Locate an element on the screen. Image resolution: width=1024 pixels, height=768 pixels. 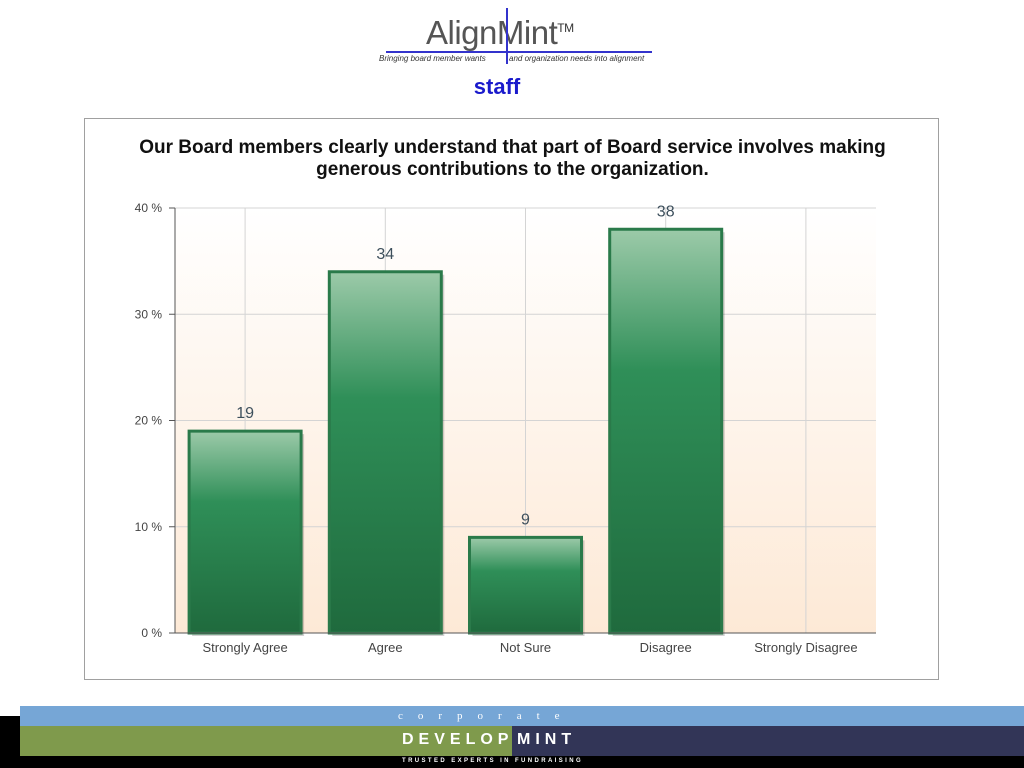
logo-text-left: Align is located at coordinates (461, 32).